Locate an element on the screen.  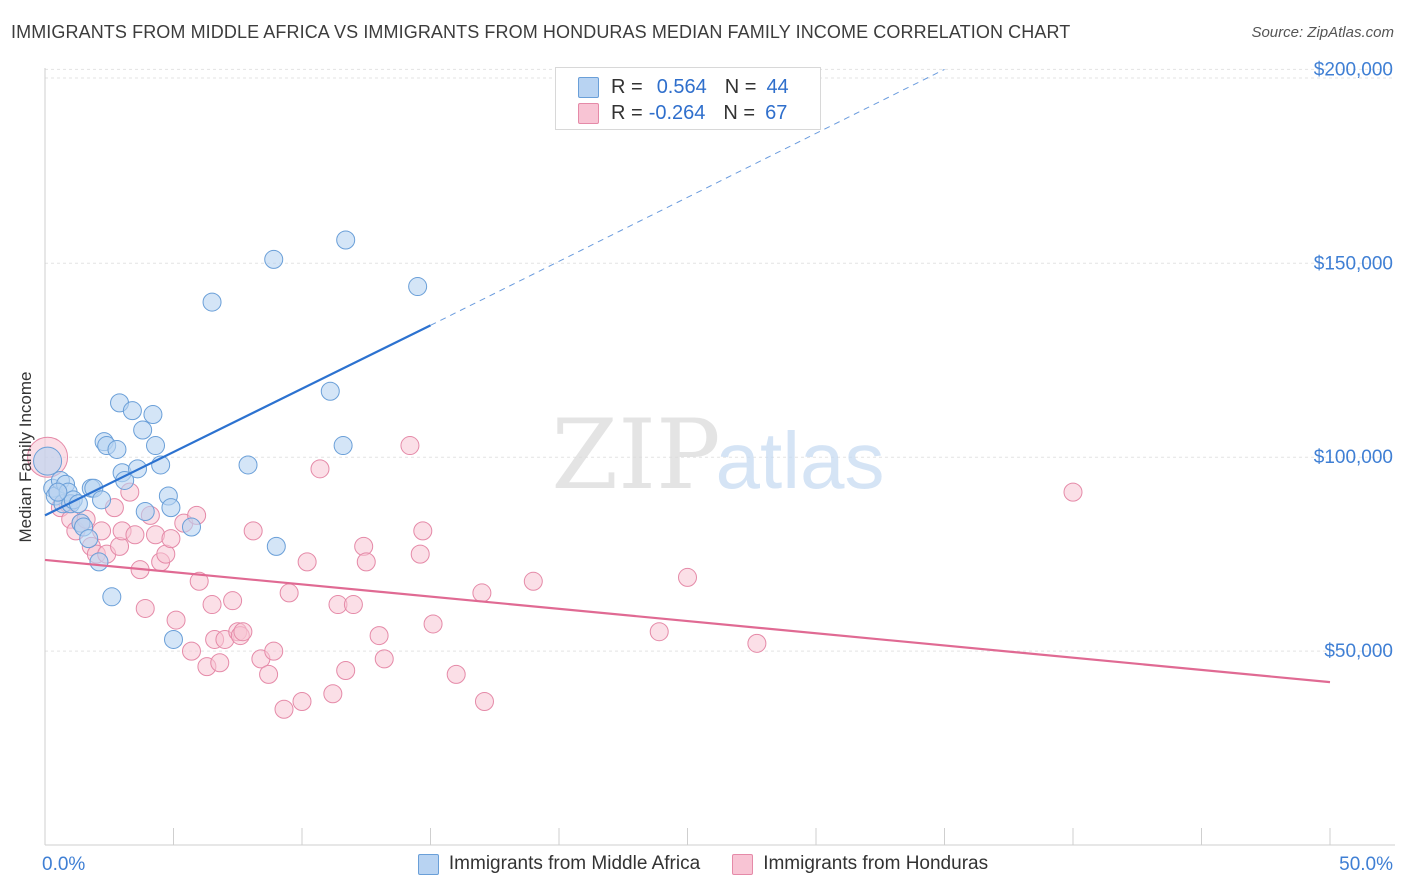
x-tick-label-max: 50.0% is located at coordinates (1366, 864).